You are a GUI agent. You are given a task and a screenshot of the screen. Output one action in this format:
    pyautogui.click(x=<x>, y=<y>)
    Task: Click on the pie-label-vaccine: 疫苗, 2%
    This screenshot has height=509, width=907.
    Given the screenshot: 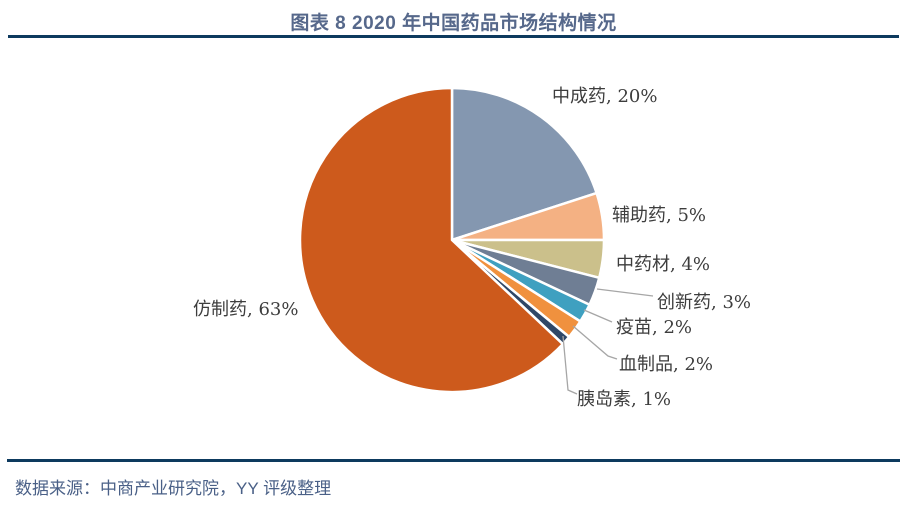 What is the action you would take?
    pyautogui.click(x=654, y=327)
    